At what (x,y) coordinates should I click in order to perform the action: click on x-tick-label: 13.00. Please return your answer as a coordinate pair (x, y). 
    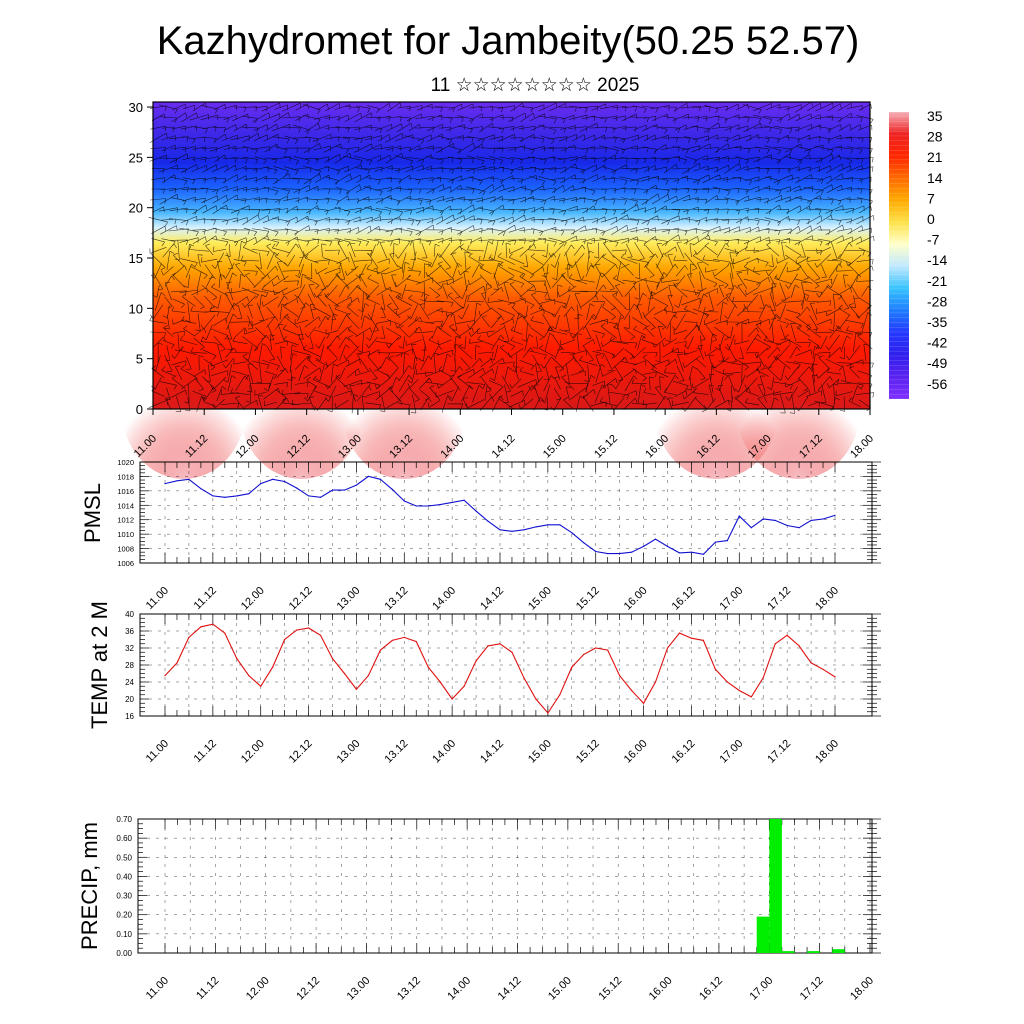
    Looking at the image, I should click on (359, 989).